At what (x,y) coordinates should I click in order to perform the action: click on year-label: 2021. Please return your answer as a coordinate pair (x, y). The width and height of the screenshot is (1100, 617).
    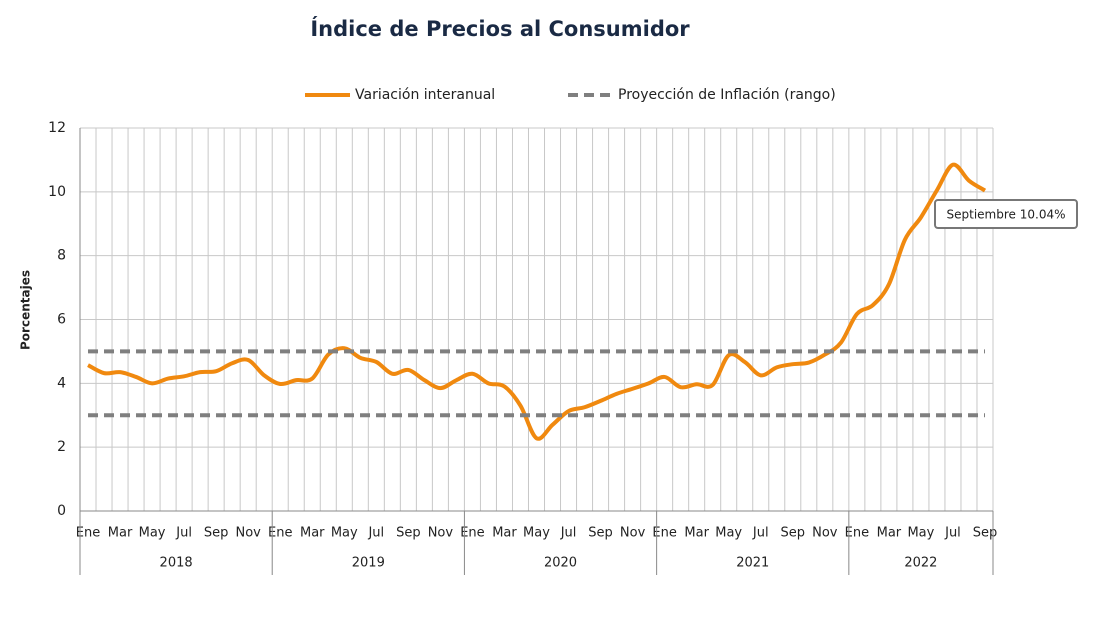
    Looking at the image, I should click on (752, 563).